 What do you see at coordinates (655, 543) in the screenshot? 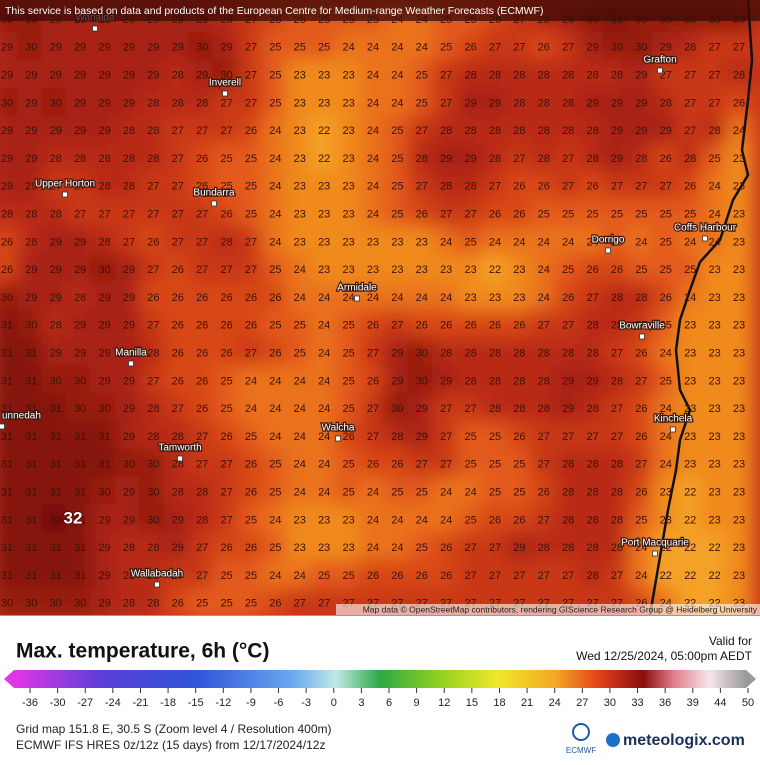
I see `place-name: Port Macquarie` at bounding box center [655, 543].